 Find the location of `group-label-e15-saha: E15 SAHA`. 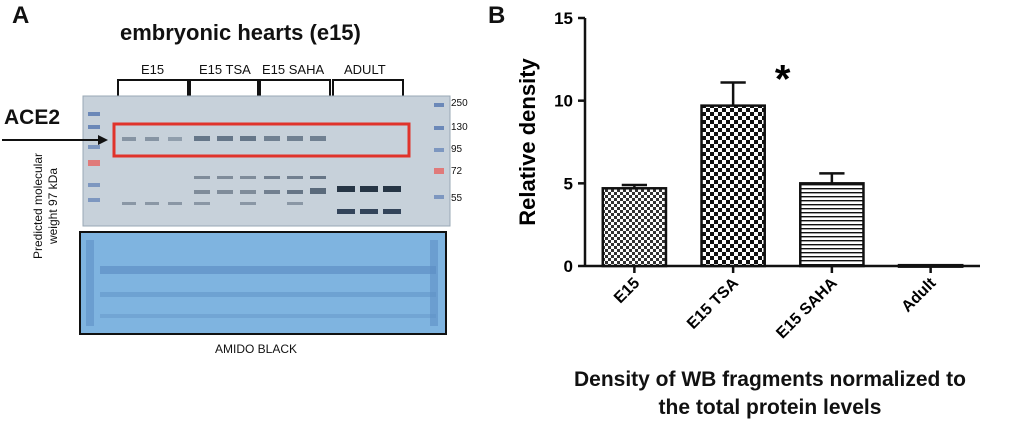

group-label-e15-saha: E15 SAHA is located at coordinates (293, 69).